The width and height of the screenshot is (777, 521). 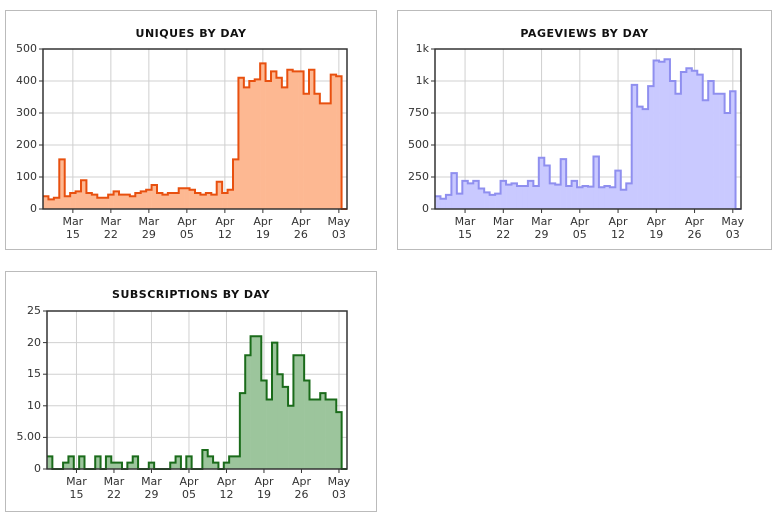 What do you see at coordinates (422, 48) in the screenshot?
I see `y-tick-label: 1k` at bounding box center [422, 48].